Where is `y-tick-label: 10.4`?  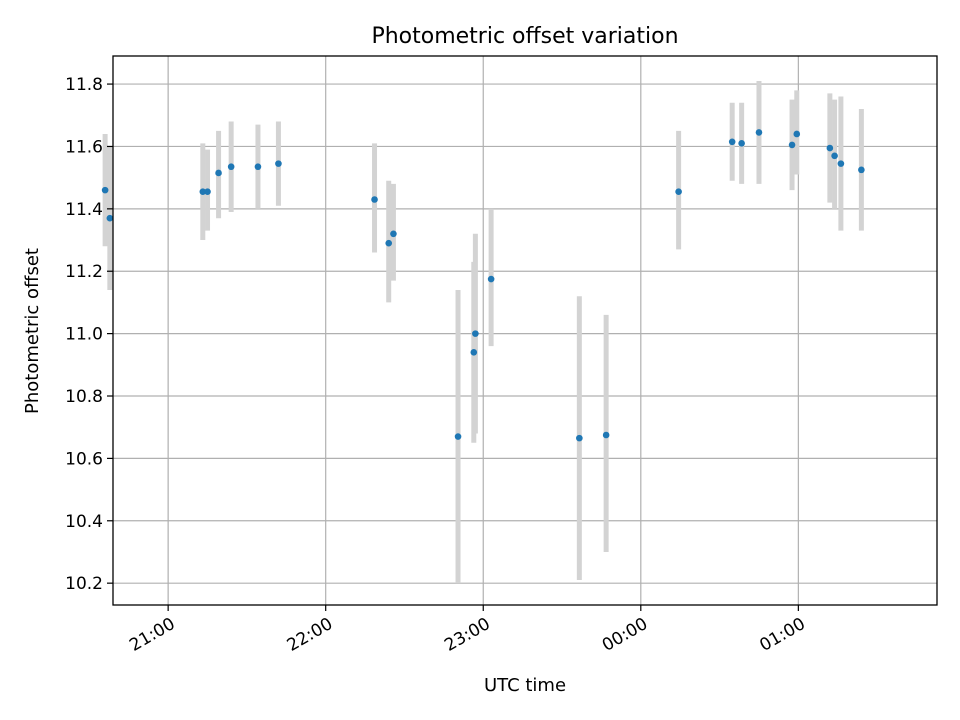 y-tick-label: 10.4 is located at coordinates (84, 522).